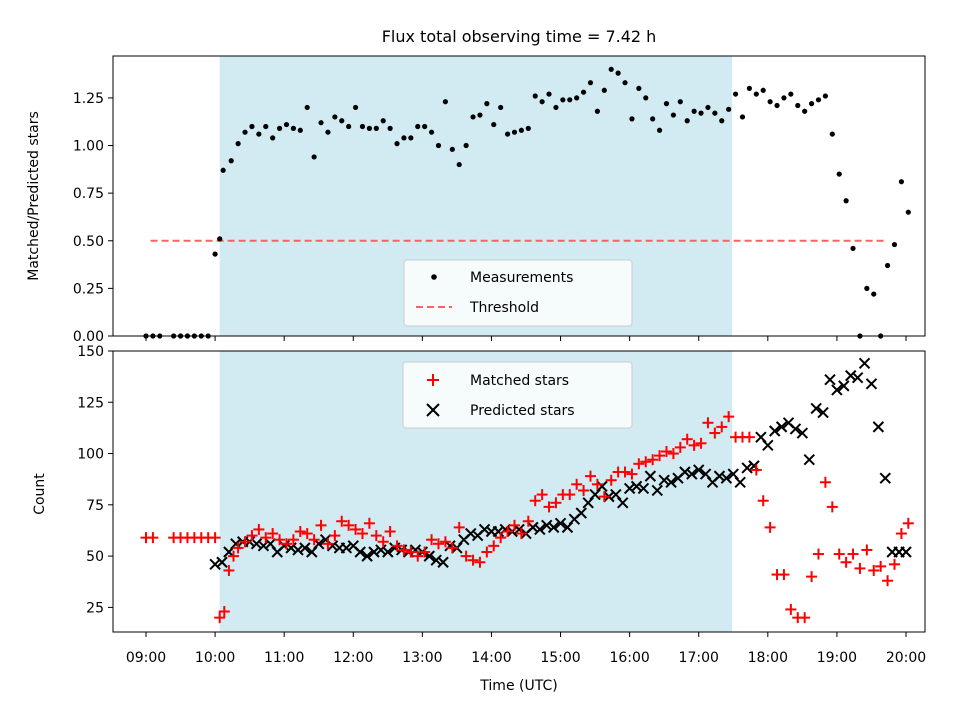 Image resolution: width=960 pixels, height=724 pixels. What do you see at coordinates (90, 352) in the screenshot?
I see `y-tick-label: 150` at bounding box center [90, 352].